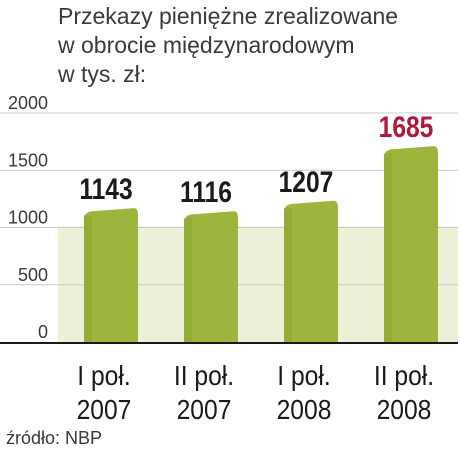 This screenshot has height=456, width=461. What do you see at coordinates (43, 332) in the screenshot?
I see `y-tick-label: 0` at bounding box center [43, 332].